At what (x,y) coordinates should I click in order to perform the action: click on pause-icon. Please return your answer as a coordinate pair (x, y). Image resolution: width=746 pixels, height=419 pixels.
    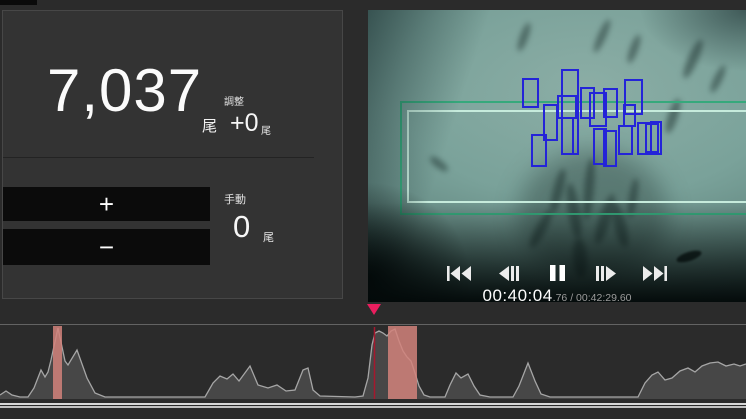
    Looking at the image, I should click on (557, 273).